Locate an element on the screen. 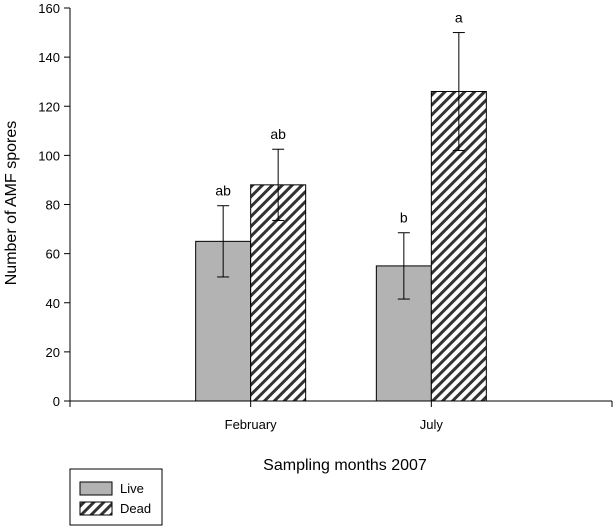  y-tick-label-140: 140 is located at coordinates (49, 57).